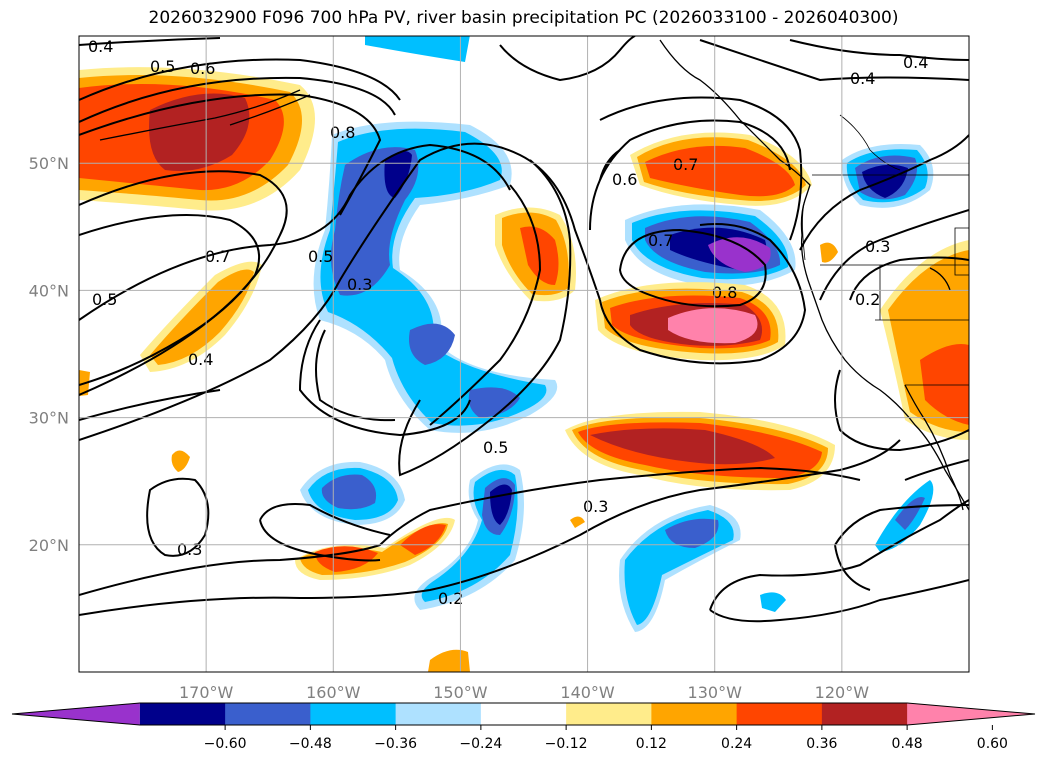 This screenshot has height=765, width=1047. Describe the element at coordinates (49, 290) in the screenshot. I see `latitude-tick-label: 40°N` at that location.